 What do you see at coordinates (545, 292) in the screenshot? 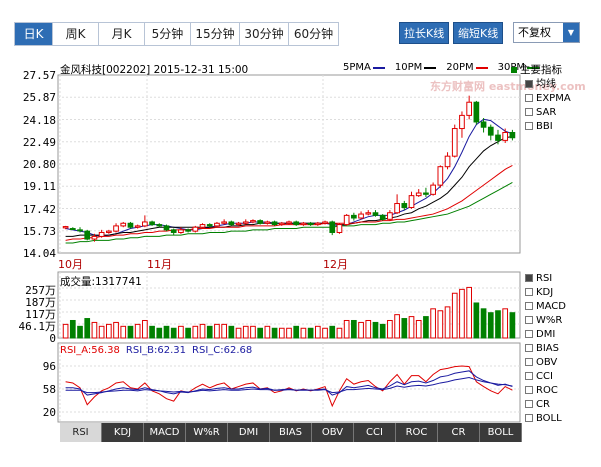
I see `indicator-option: KDJ` at bounding box center [545, 292].